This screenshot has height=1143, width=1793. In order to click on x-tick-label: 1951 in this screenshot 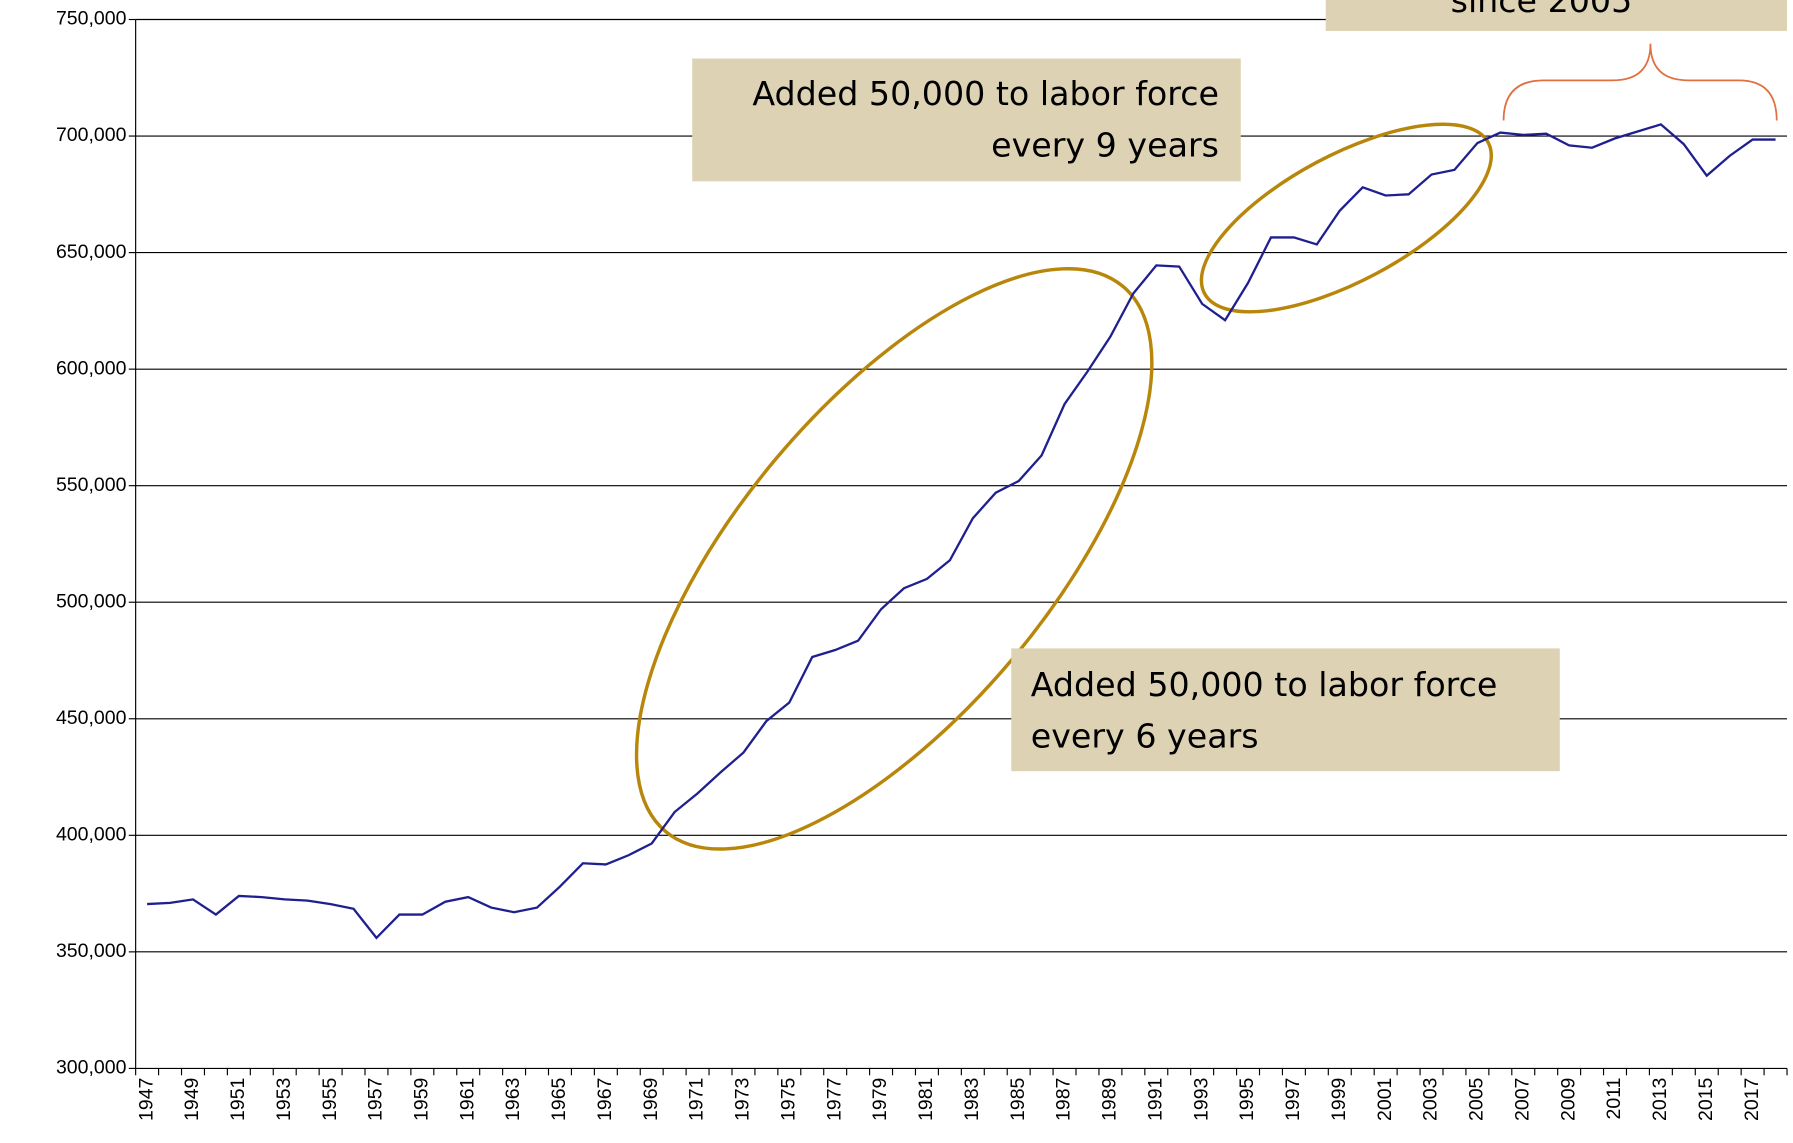, I will do `click(238, 1099)`.